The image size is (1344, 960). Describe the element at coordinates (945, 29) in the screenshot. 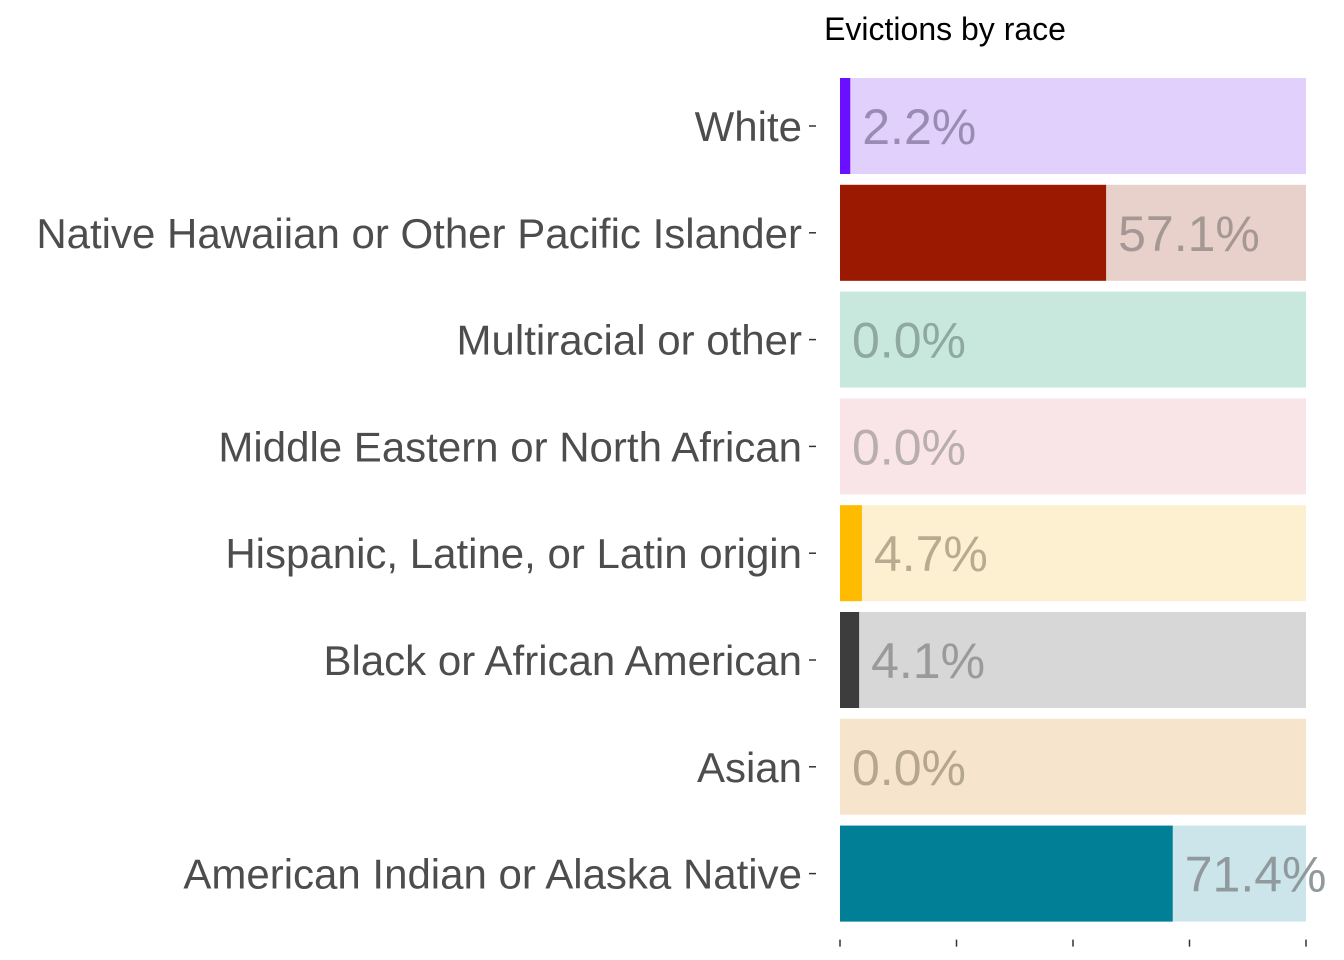

I see `chart-title: Evictions by race` at that location.